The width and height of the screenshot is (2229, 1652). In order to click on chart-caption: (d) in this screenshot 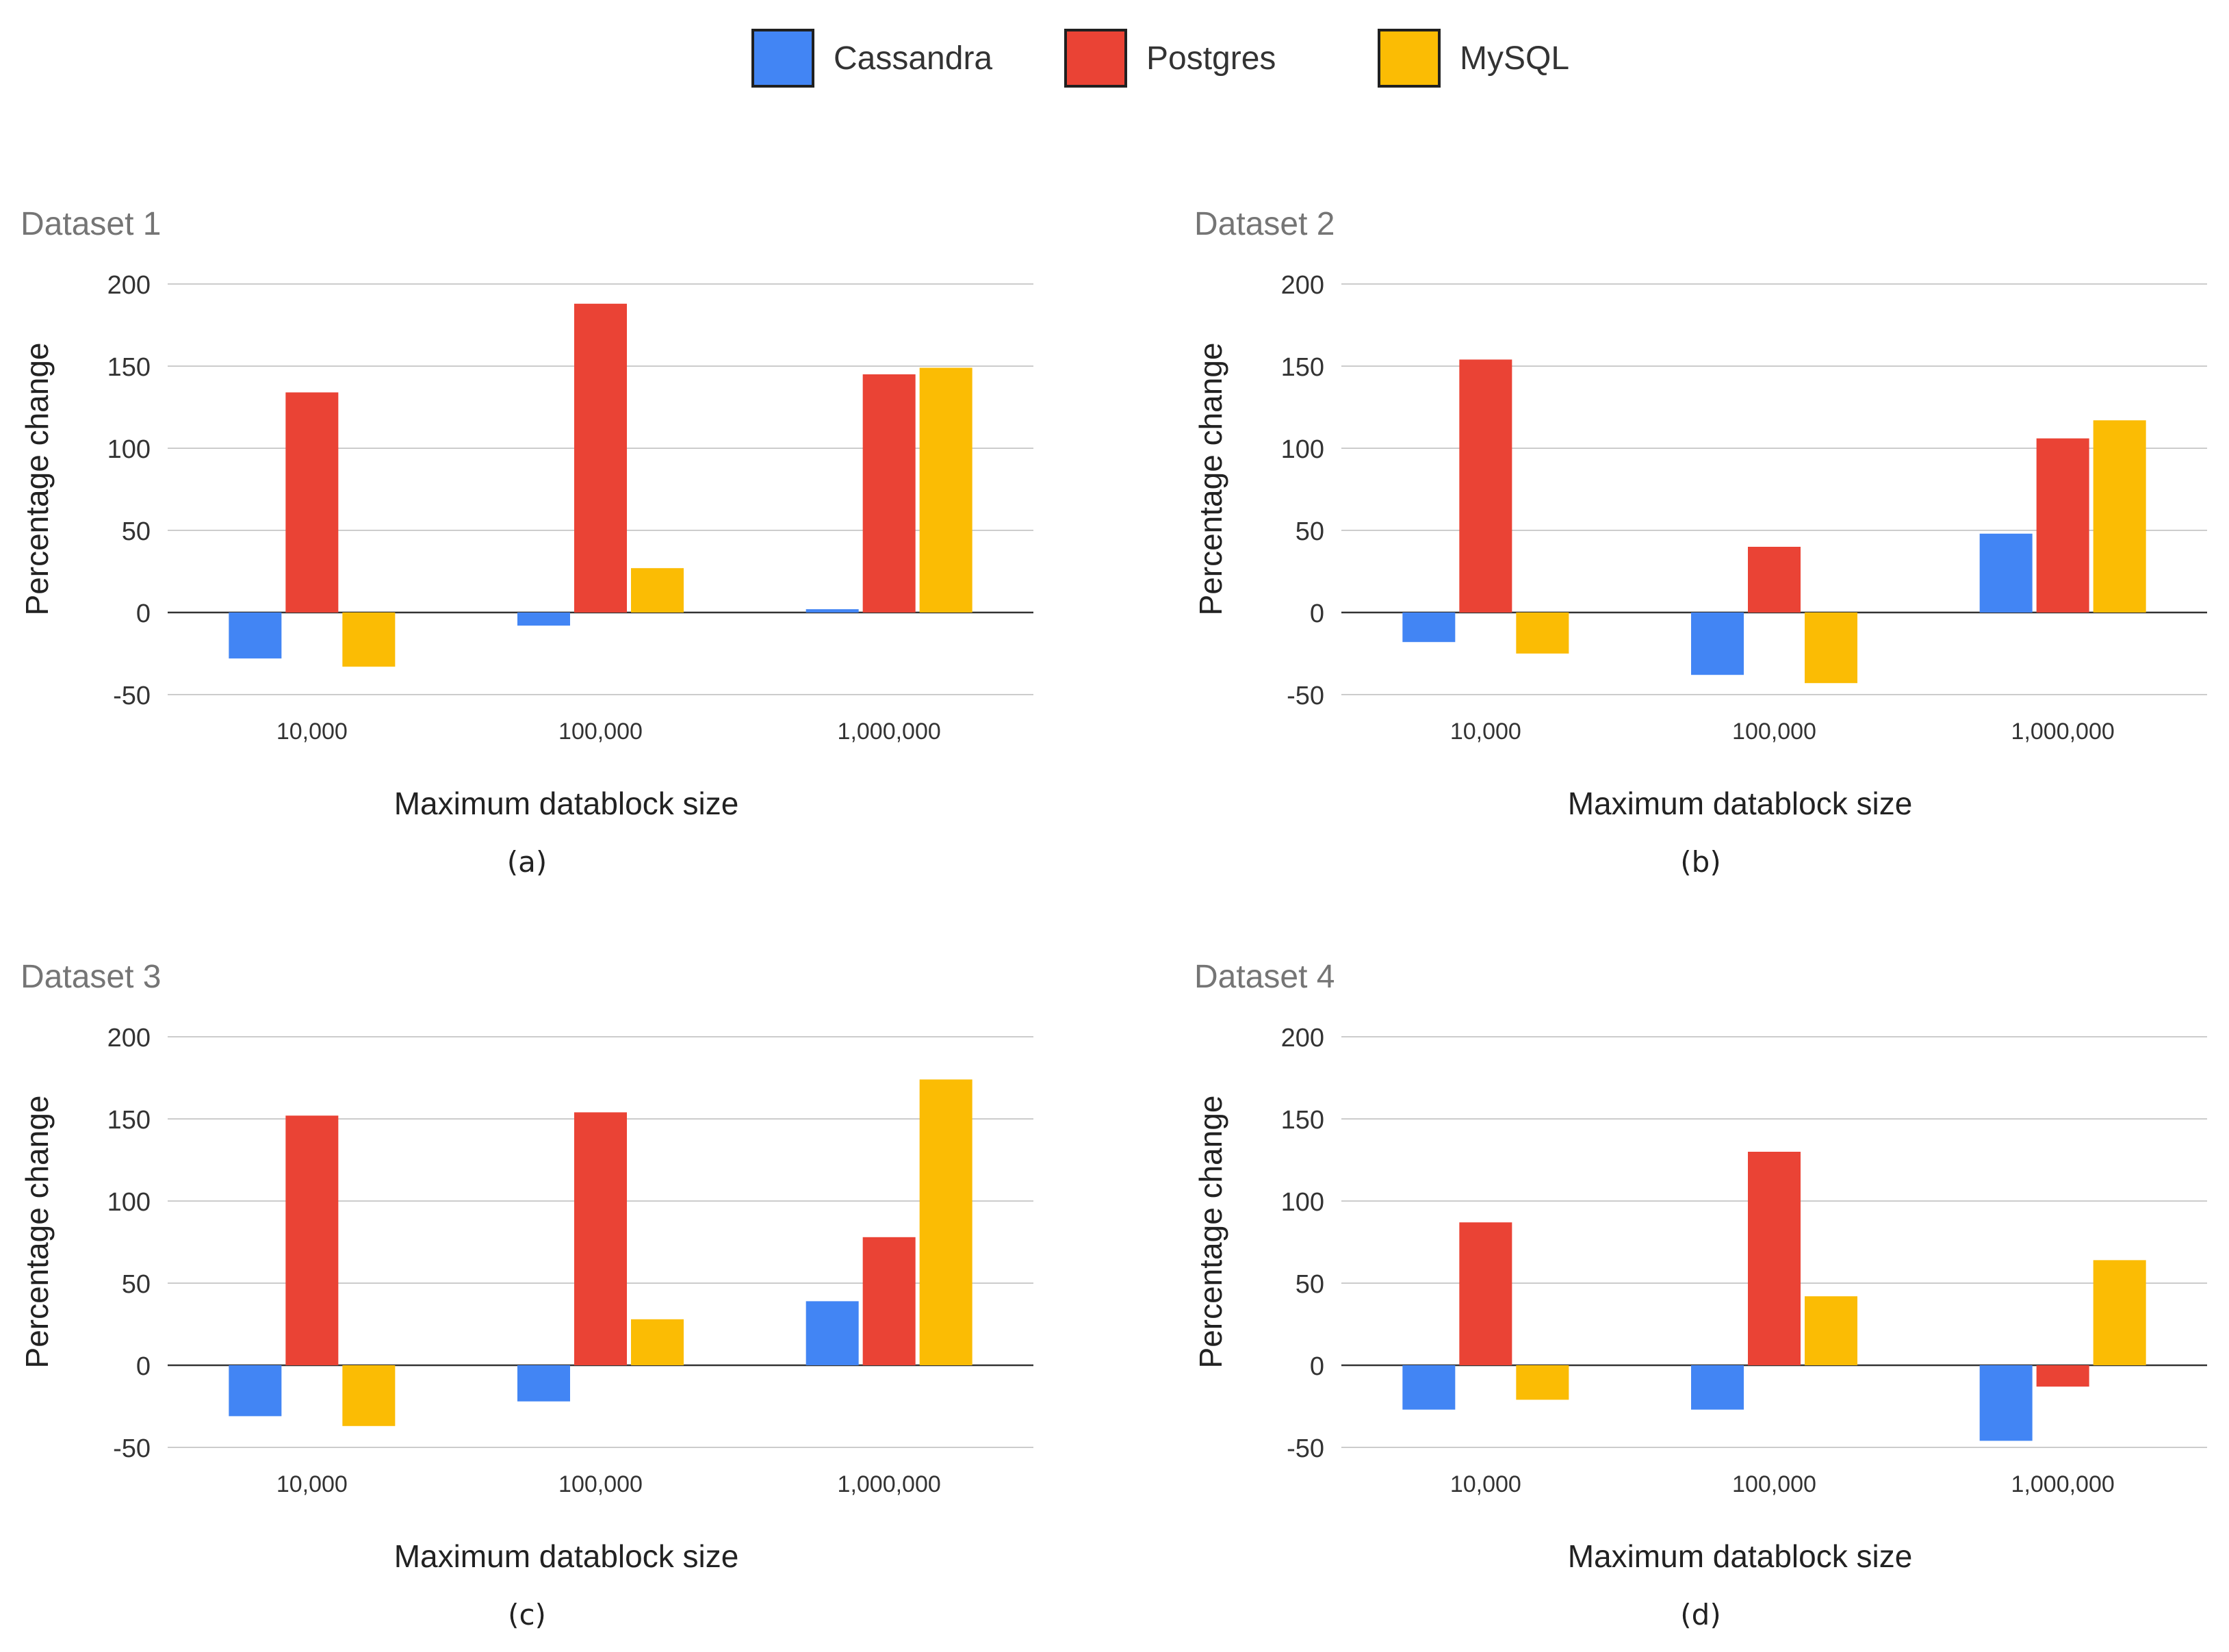, I will do `click(1700, 1614)`.